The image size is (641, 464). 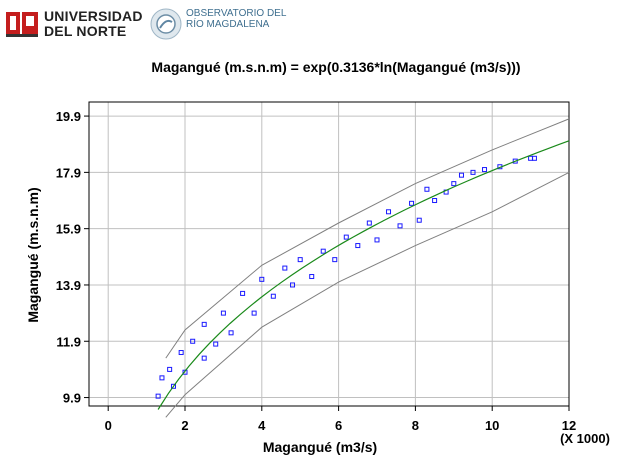 What do you see at coordinates (68, 285) in the screenshot?
I see `y-tick-label: 13.9` at bounding box center [68, 285].